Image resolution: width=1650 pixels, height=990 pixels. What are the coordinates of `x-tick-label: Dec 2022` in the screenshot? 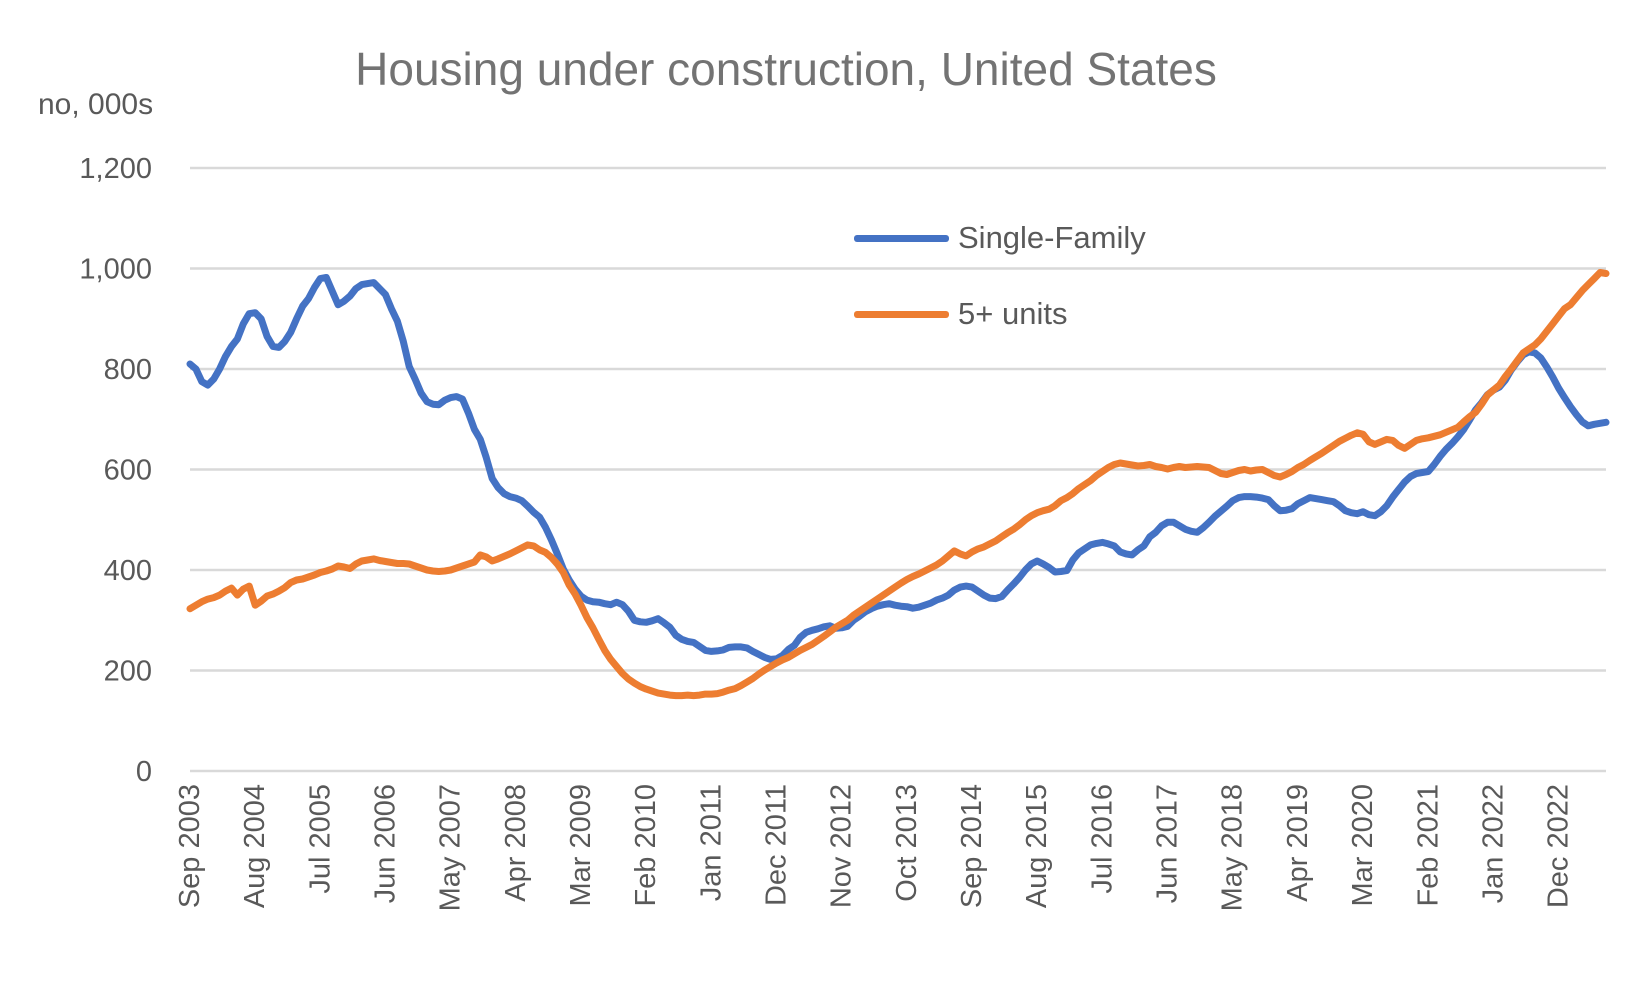 It's located at (1559, 846).